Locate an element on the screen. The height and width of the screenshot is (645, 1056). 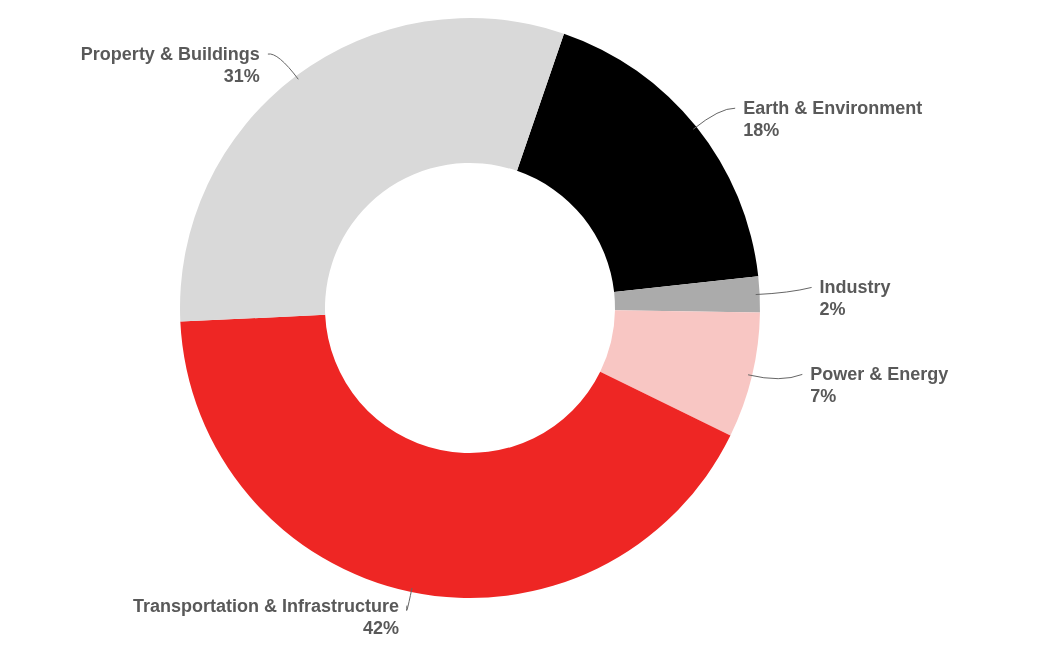
slice-label: Power & Energy is located at coordinates (879, 374).